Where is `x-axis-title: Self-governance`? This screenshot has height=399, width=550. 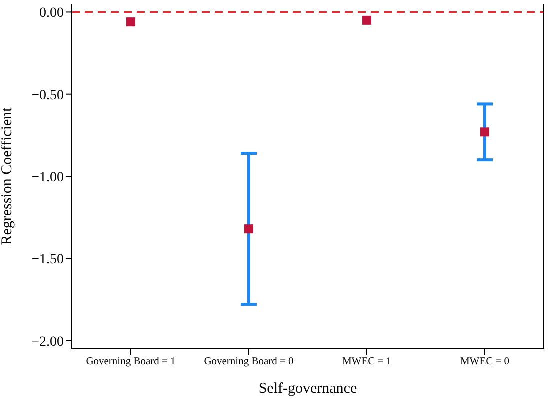
x-axis-title: Self-governance is located at coordinates (308, 389).